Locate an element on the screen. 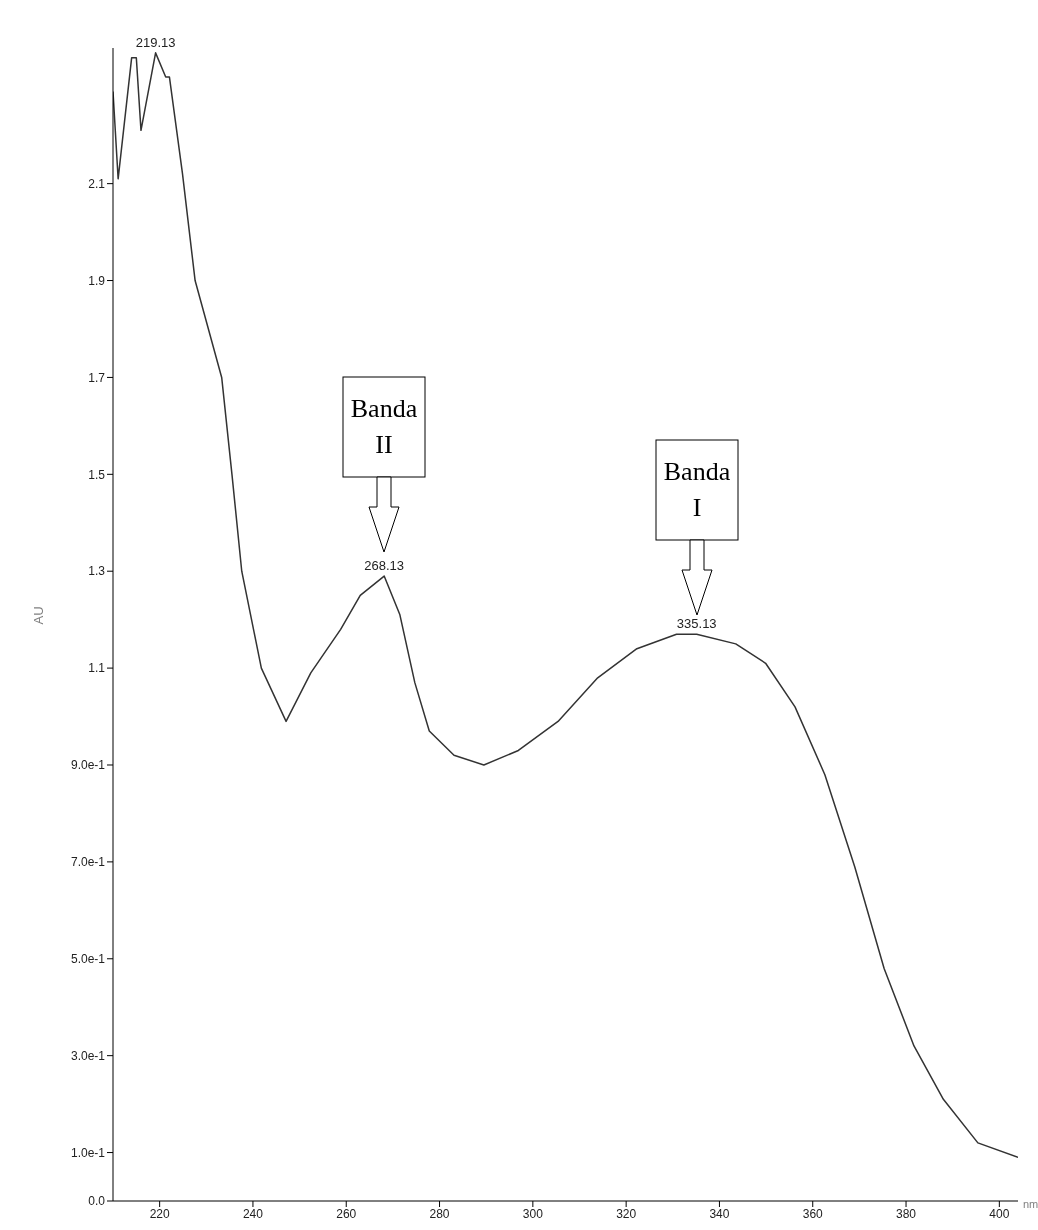 This screenshot has height=1230, width=1038. y-tick-label: 5.0e-1 is located at coordinates (88, 959).